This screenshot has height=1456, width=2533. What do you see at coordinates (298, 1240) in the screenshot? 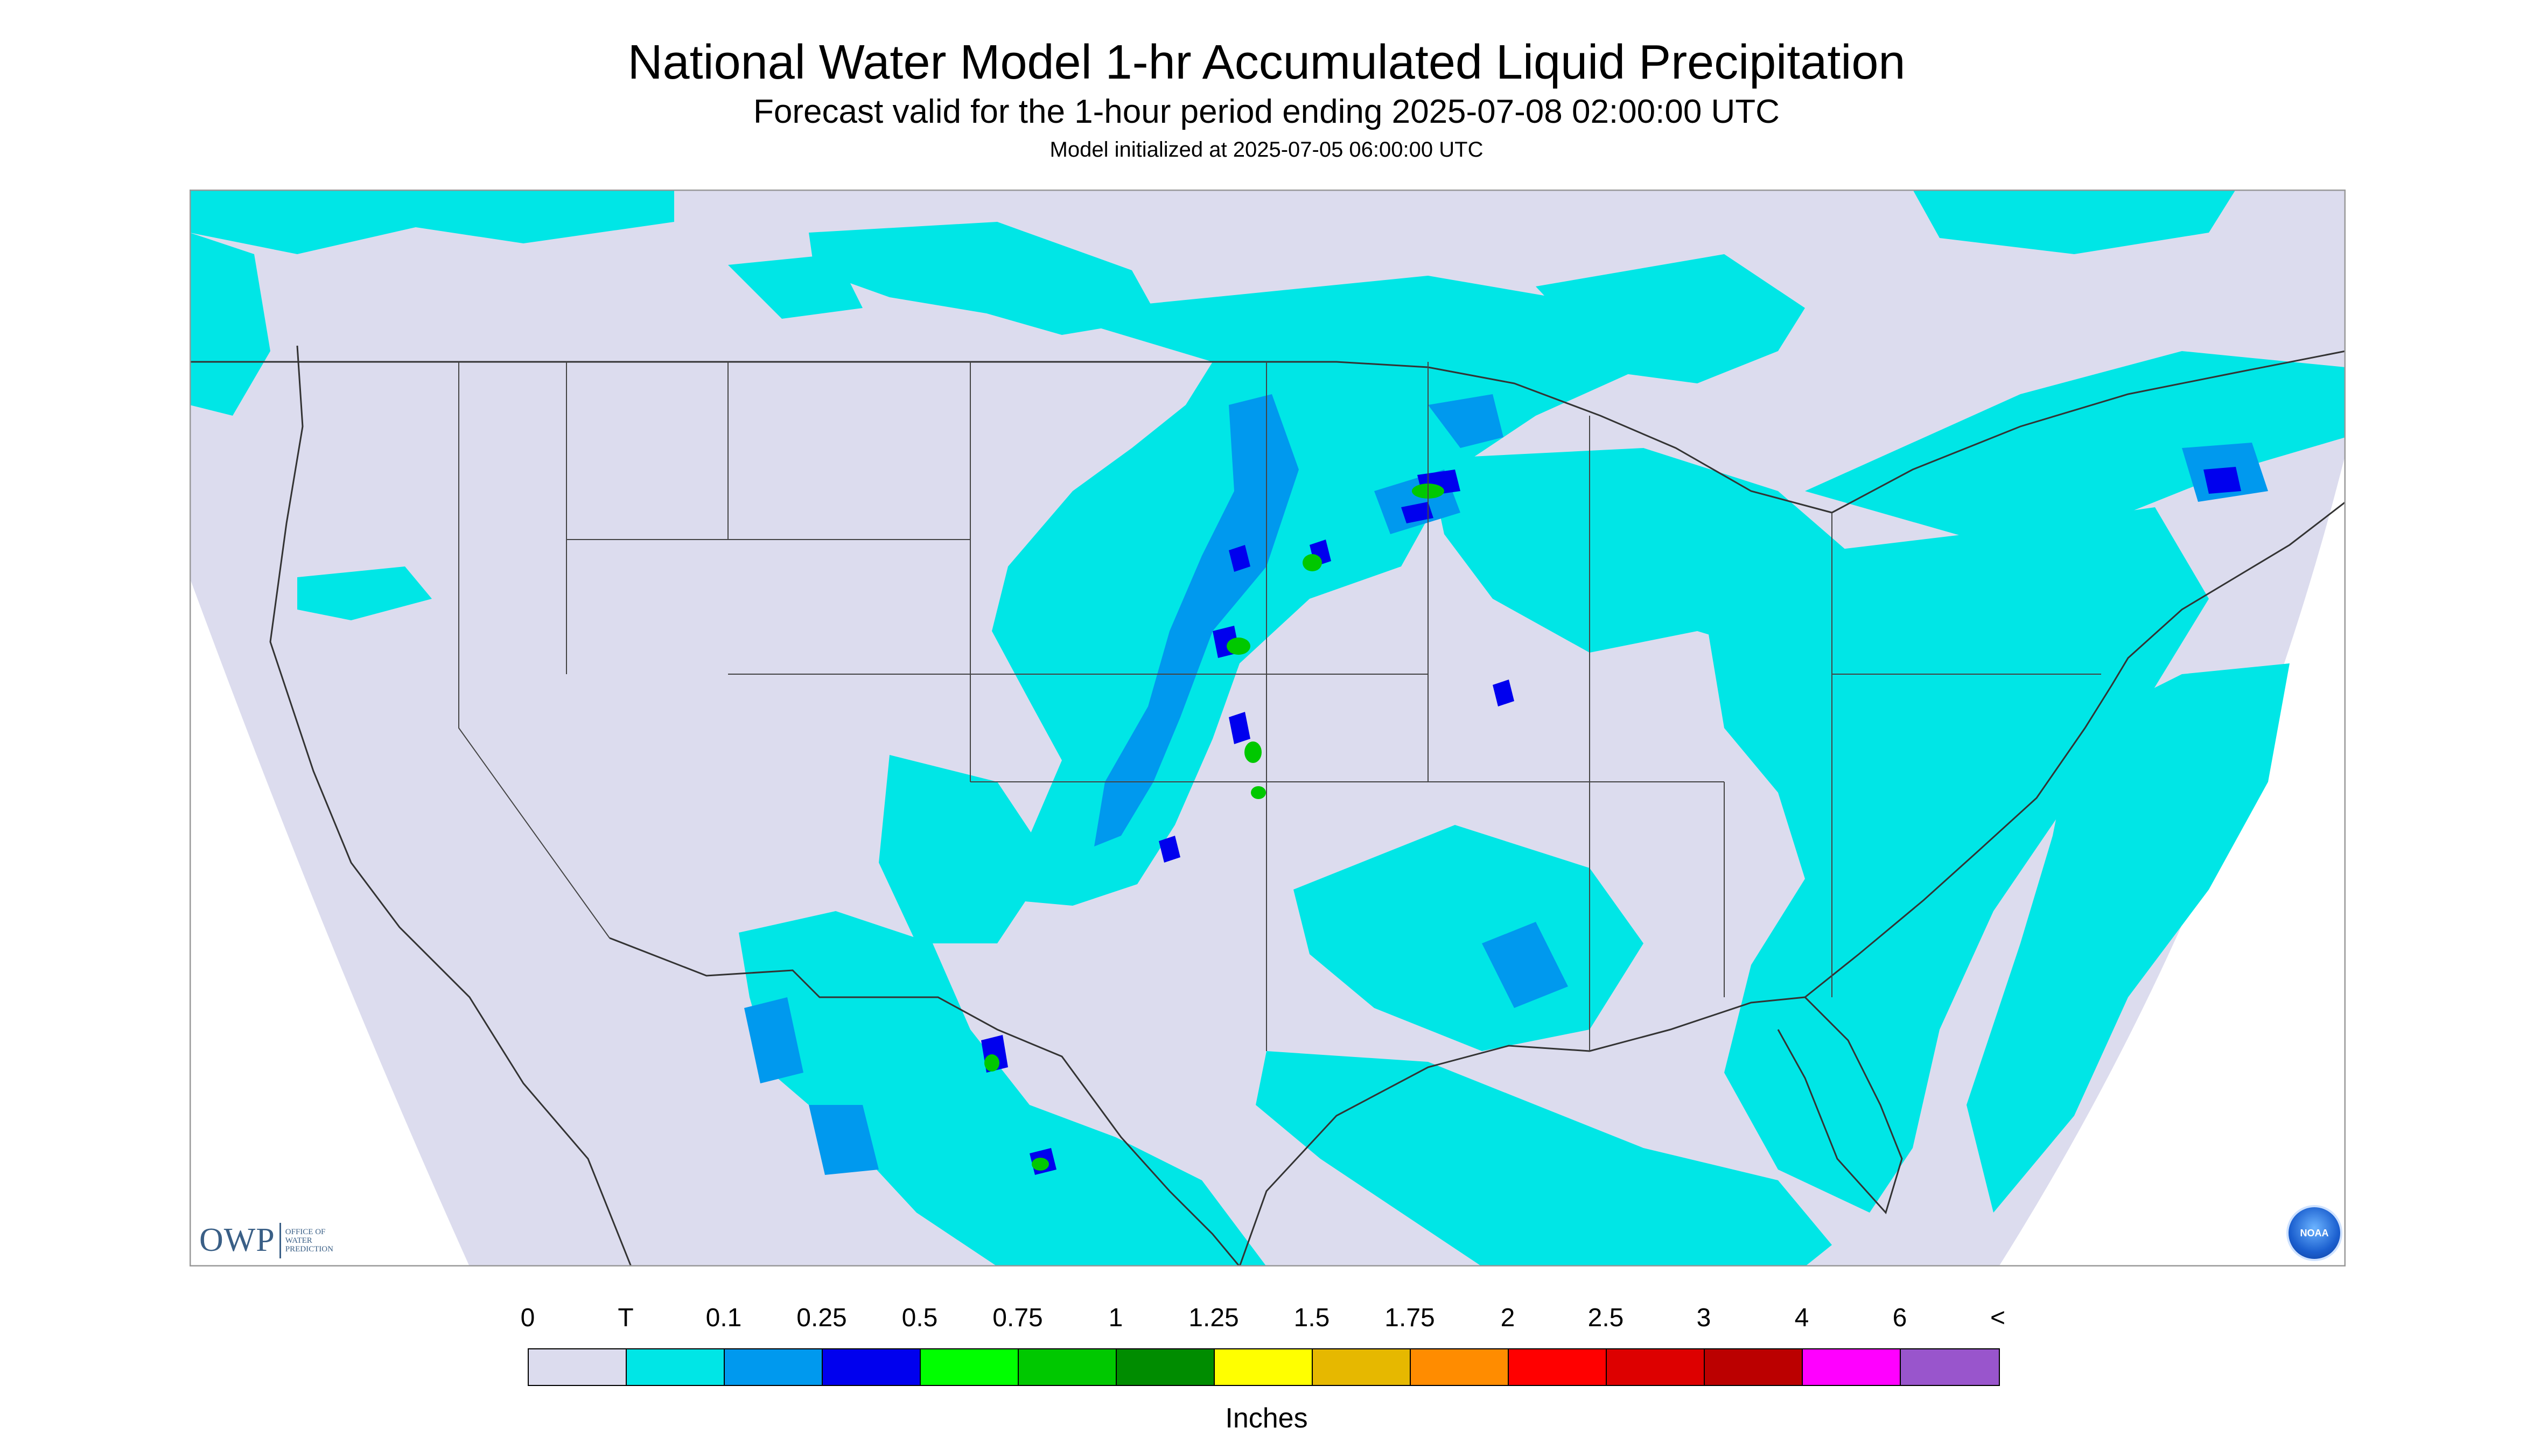
I see `owp-logo-line-2: WATER` at bounding box center [298, 1240].